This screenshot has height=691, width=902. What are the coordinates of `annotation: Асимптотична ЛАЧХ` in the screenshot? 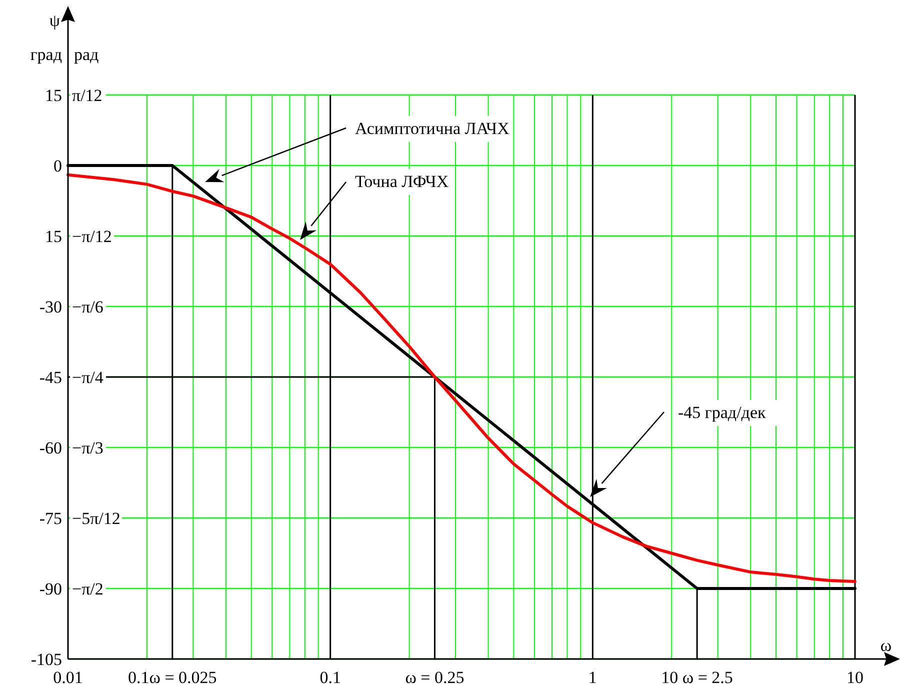 It's located at (432, 128).